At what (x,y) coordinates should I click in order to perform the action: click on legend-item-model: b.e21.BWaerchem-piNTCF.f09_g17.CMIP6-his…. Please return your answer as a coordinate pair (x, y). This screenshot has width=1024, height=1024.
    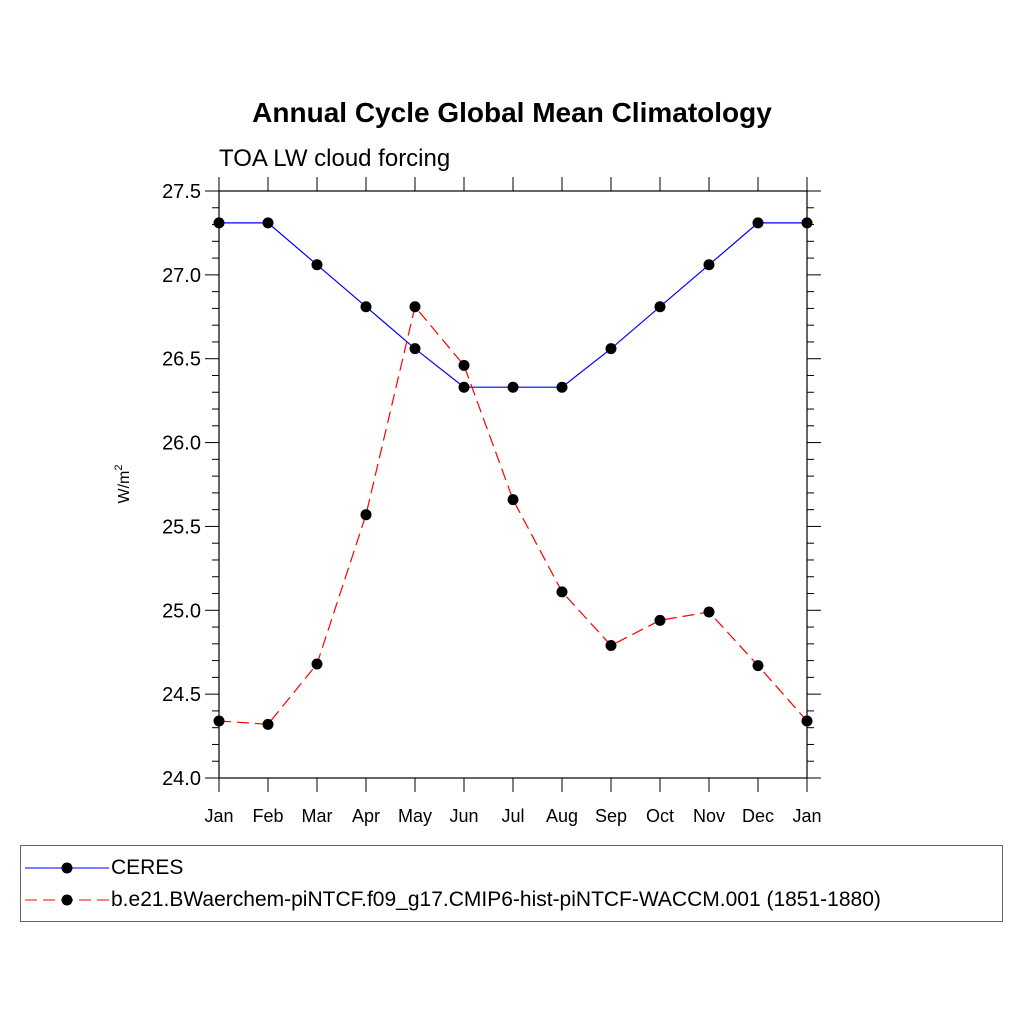
    Looking at the image, I should click on (451, 900).